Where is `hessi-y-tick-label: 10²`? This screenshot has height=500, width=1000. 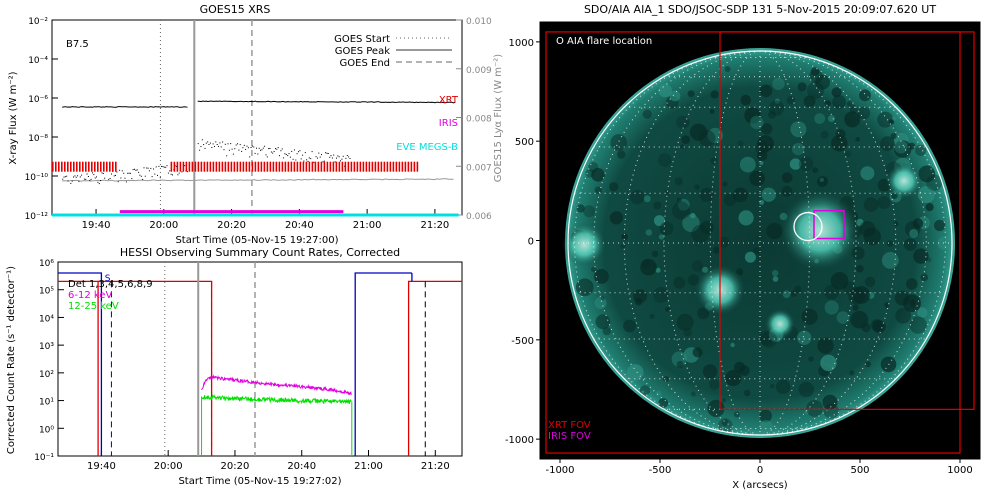 hessi-y-tick-label: 10² is located at coordinates (46, 375).